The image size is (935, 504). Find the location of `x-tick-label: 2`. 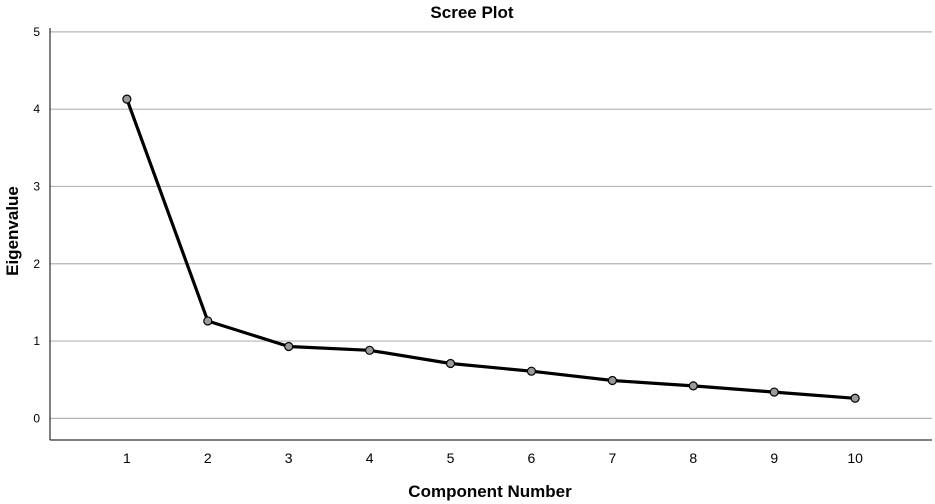

x-tick-label: 2 is located at coordinates (208, 458).